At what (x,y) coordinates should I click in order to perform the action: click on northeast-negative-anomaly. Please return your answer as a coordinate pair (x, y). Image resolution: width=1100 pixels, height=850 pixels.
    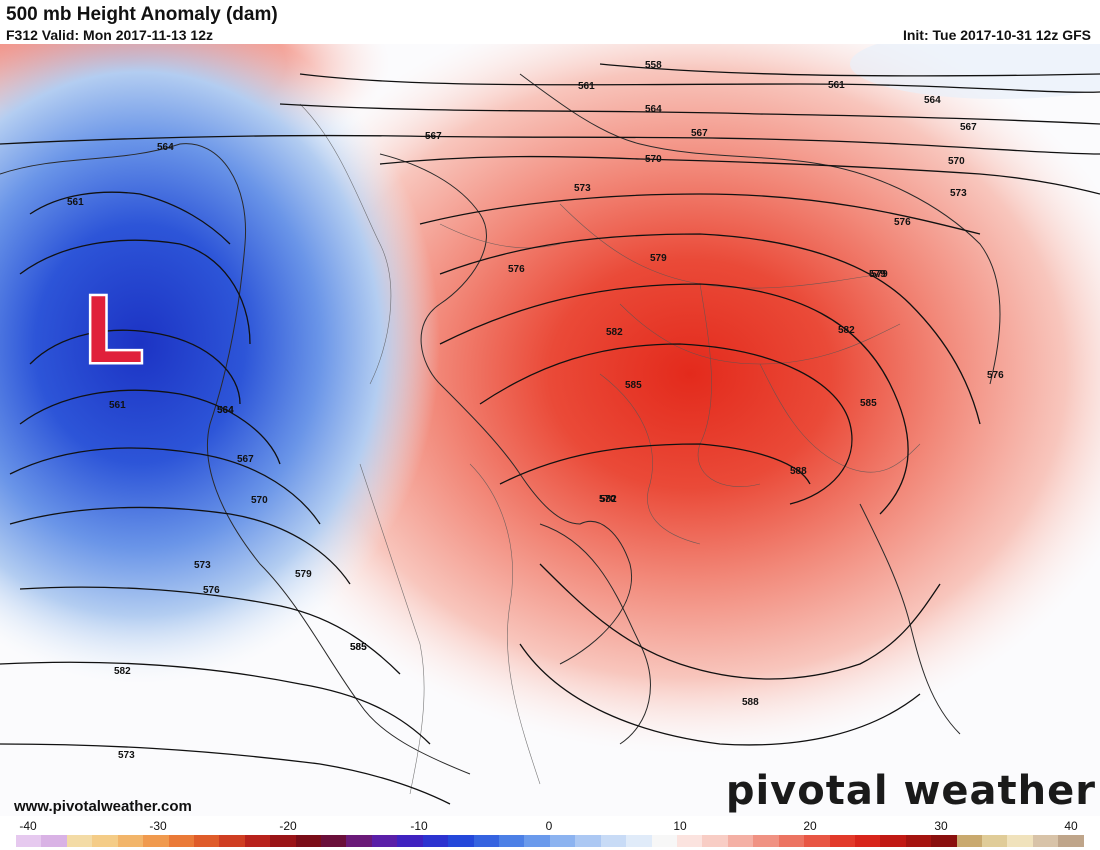
    Looking at the image, I should click on (975, 71).